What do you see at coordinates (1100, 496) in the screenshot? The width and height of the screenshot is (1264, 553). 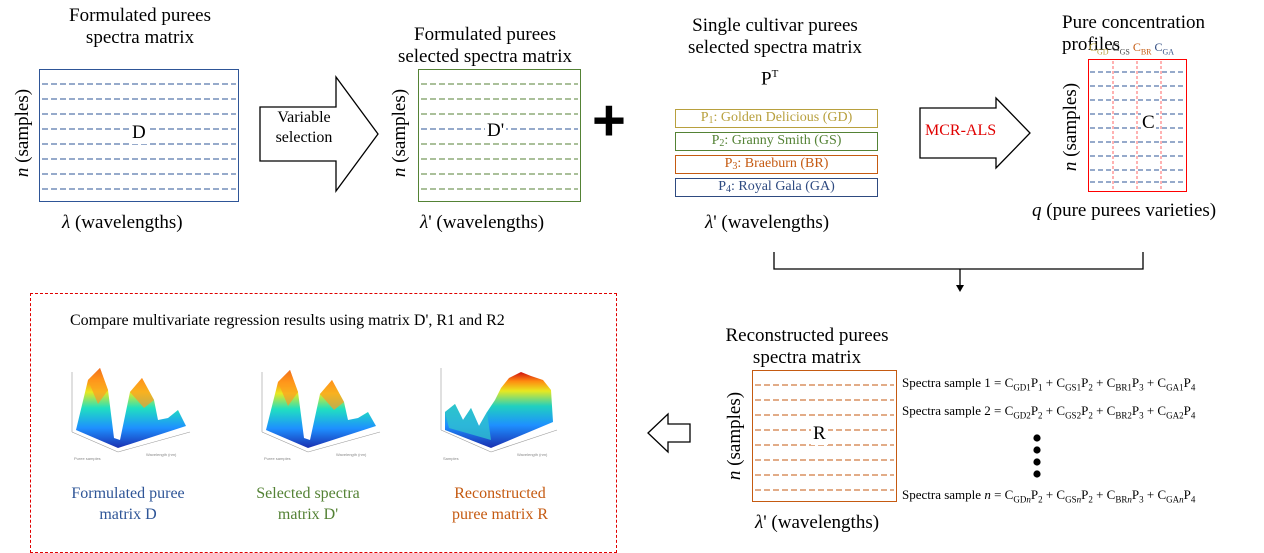 I see `eqn-terms: CGDnP2 + CGSnP2 + CBRnP3 + CGAnP4` at bounding box center [1100, 496].